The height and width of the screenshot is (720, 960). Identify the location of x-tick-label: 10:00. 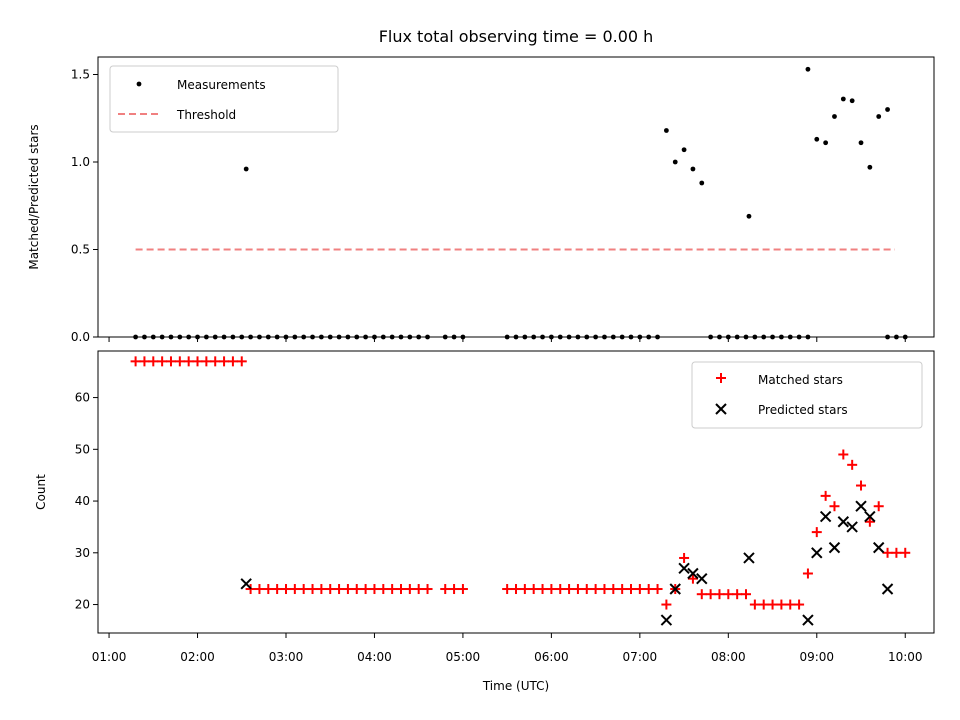
(905, 657).